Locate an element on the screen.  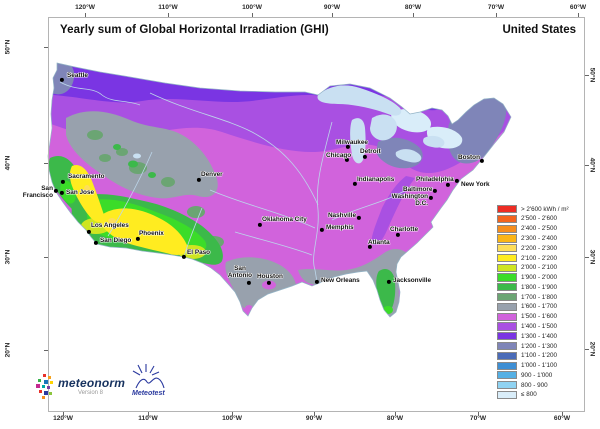
lon-tick-top: 120°W is located at coordinates (85, 7).